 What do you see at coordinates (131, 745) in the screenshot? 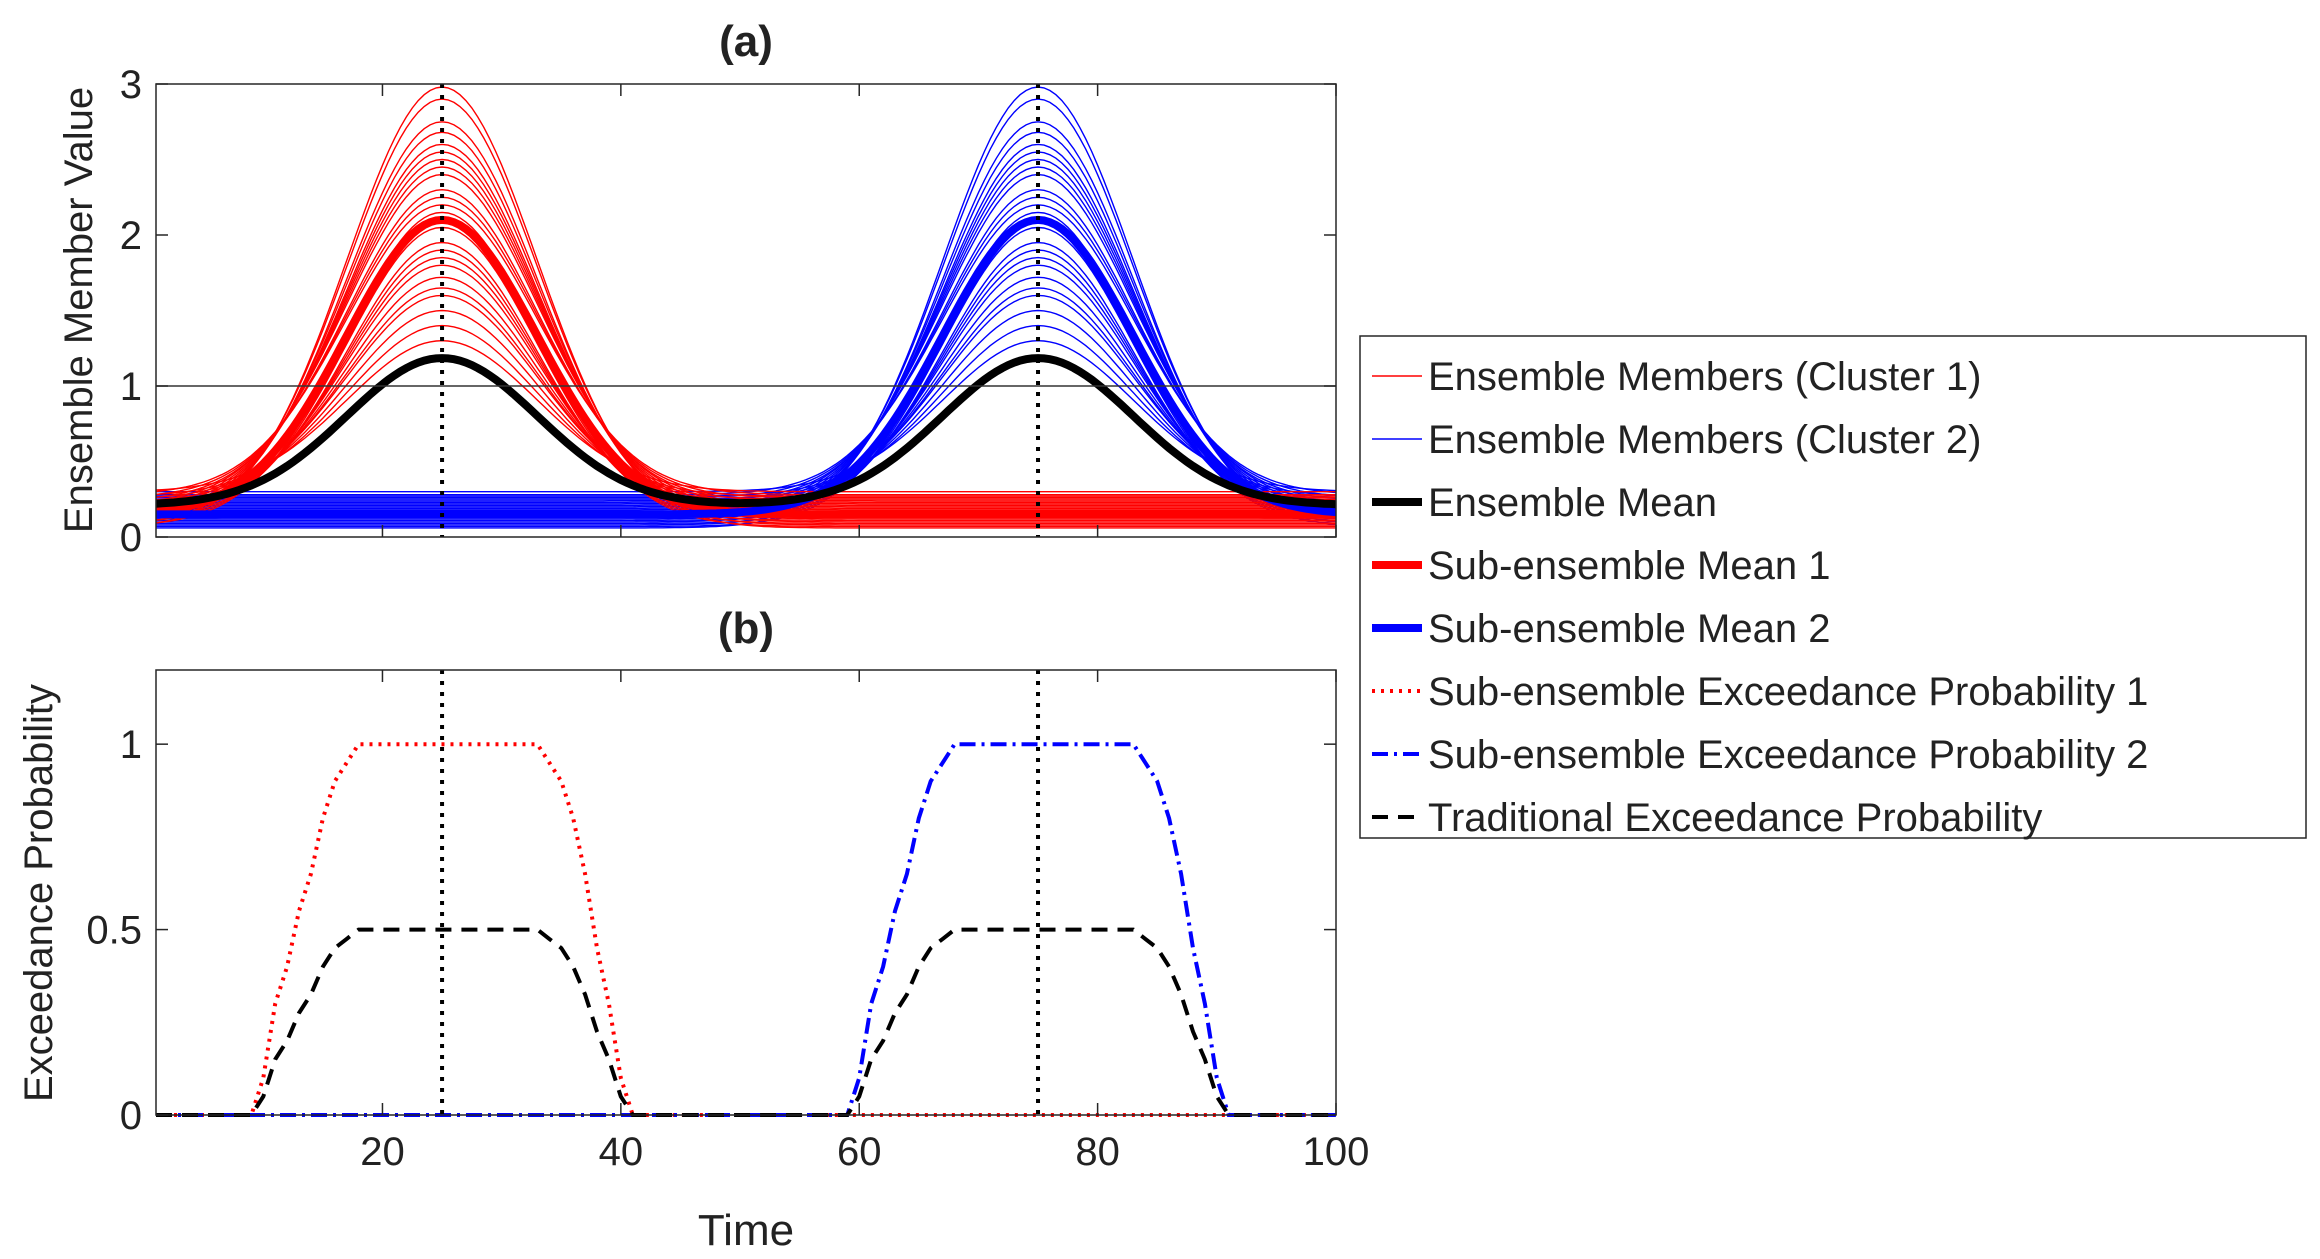
I see `y-tick-label-b: 1` at bounding box center [131, 745].